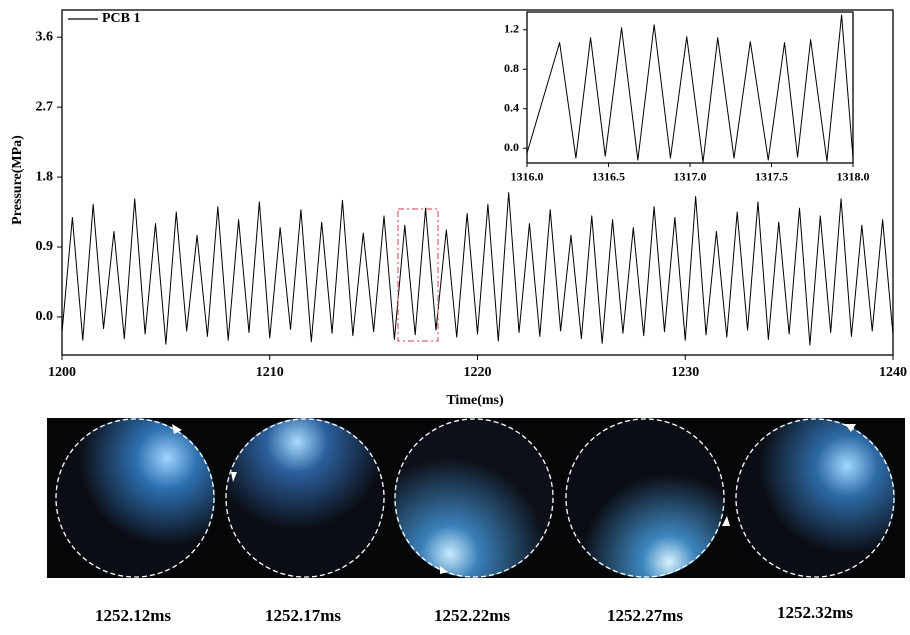  Describe the element at coordinates (45, 176) in the screenshot. I see `y-tick-label: 1.8` at that location.